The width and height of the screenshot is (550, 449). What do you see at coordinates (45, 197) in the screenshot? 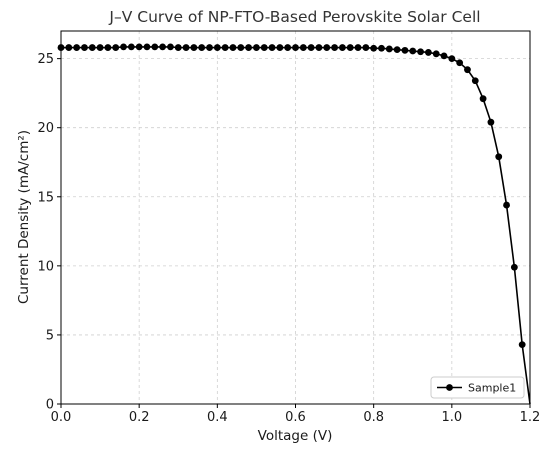
I see `y-tick-label: 15` at bounding box center [45, 197].